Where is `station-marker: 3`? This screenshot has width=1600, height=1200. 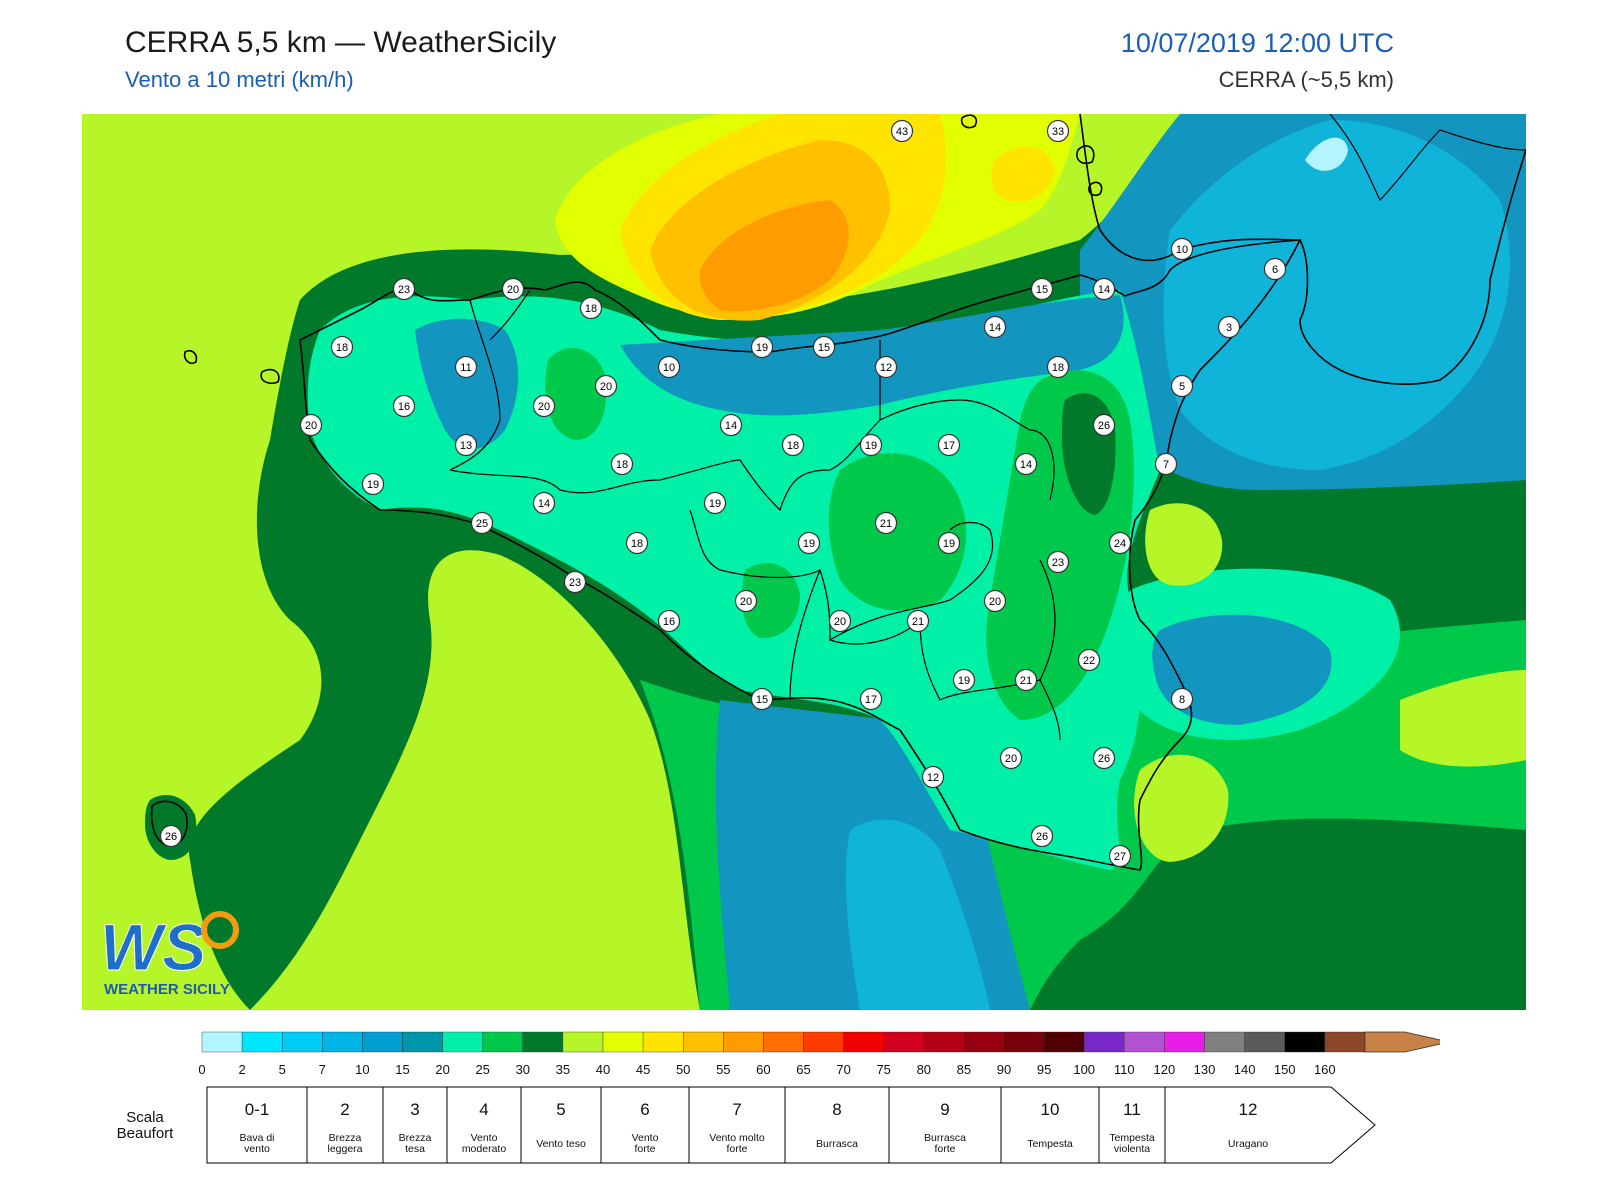
station-marker: 3 is located at coordinates (1229, 327).